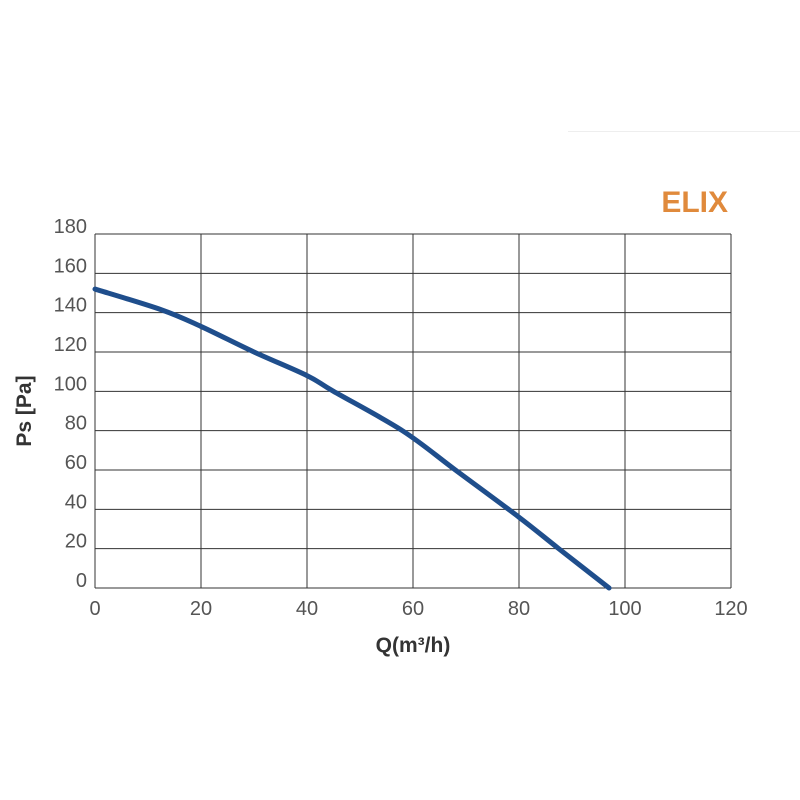 The height and width of the screenshot is (800, 800). Describe the element at coordinates (413, 609) in the screenshot. I see `x-tick-label: 60` at that location.